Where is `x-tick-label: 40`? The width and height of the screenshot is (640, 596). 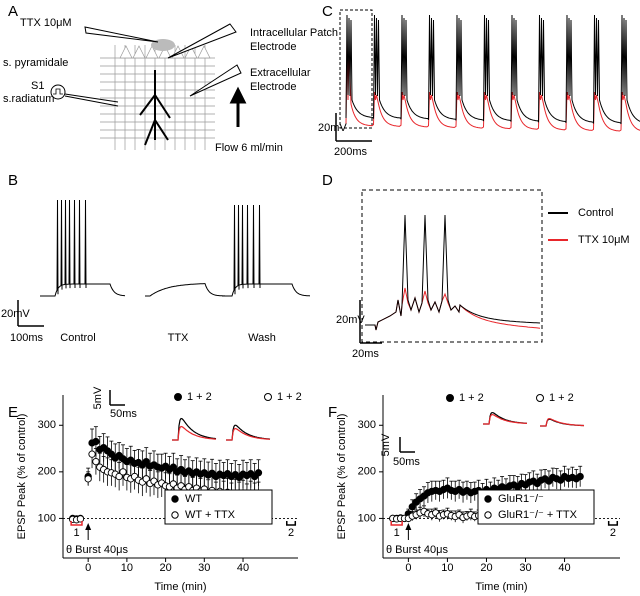 x-tick-label: 40 is located at coordinates (564, 568).